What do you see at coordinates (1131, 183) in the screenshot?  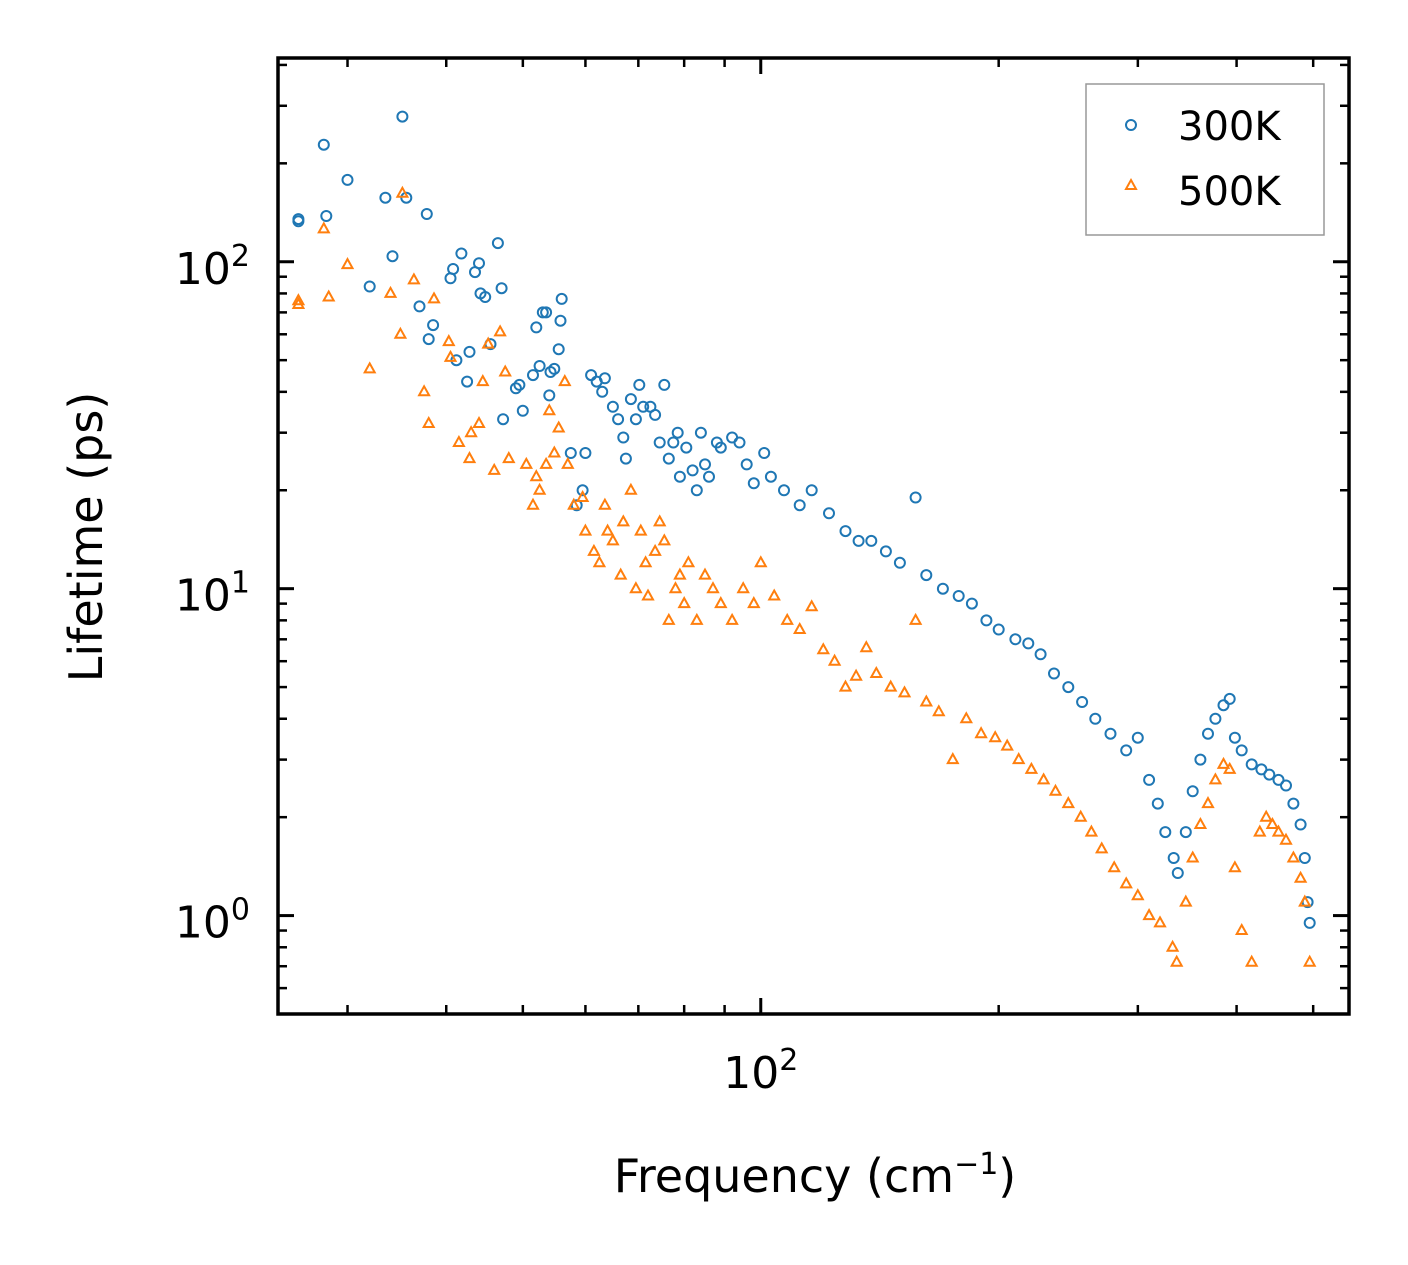 I see `legend-marker-500k` at bounding box center [1131, 183].